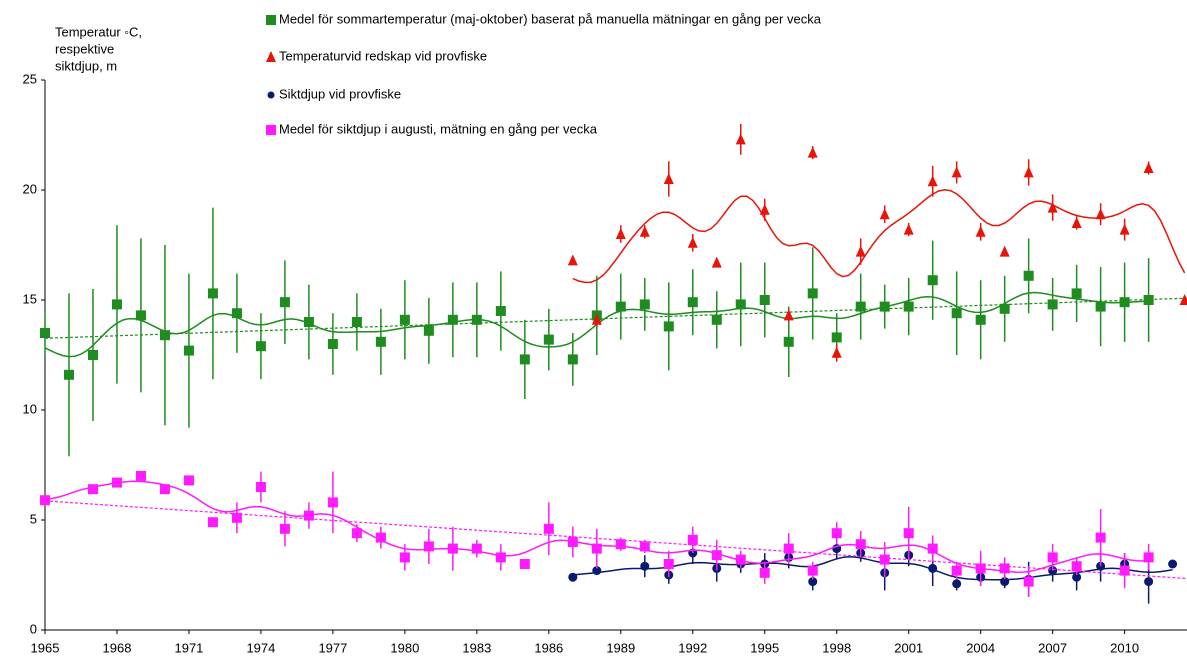 Image resolution: width=1187 pixels, height=657 pixels. Describe the element at coordinates (30, 78) in the screenshot. I see `y-tick-label: 25` at that location.